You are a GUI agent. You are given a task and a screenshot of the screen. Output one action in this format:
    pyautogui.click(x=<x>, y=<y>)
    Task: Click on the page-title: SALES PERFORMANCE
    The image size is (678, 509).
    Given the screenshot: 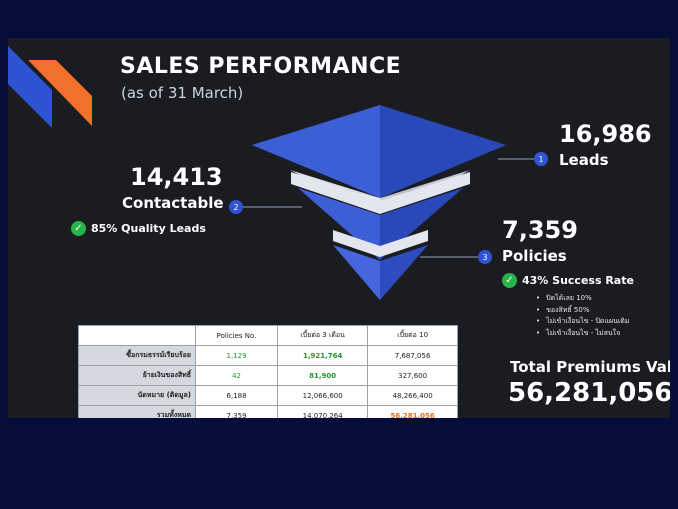 What is the action you would take?
    pyautogui.click(x=261, y=66)
    